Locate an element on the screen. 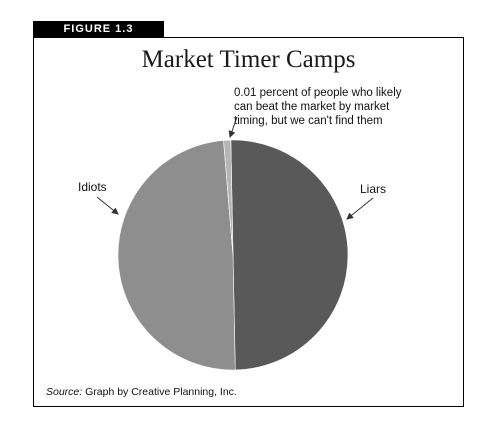 The width and height of the screenshot is (491, 422). small-slice-annotation-line: 0.01 percent of people who likely is located at coordinates (318, 93).